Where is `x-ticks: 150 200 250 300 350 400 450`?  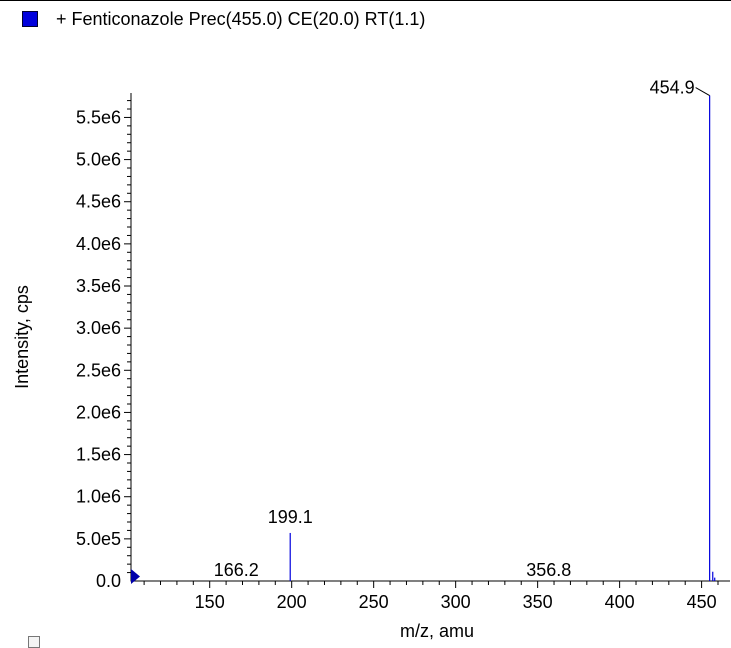
x-ticks: 150 200 250 300 350 400 450 is located at coordinates (431, 596).